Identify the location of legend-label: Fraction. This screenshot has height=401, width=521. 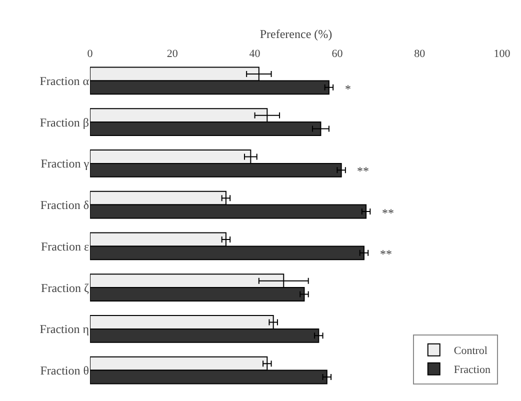
(473, 370).